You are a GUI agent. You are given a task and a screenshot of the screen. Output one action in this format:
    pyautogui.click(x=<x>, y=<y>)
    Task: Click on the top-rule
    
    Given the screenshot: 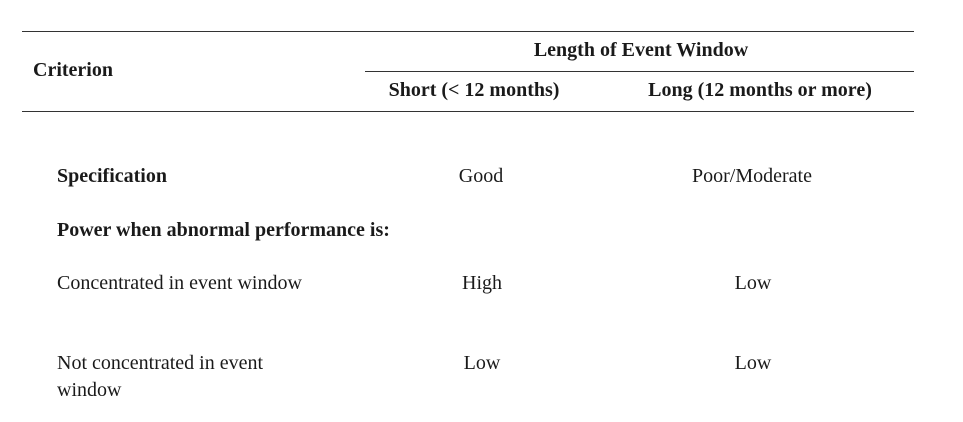 What is the action you would take?
    pyautogui.click(x=468, y=31)
    